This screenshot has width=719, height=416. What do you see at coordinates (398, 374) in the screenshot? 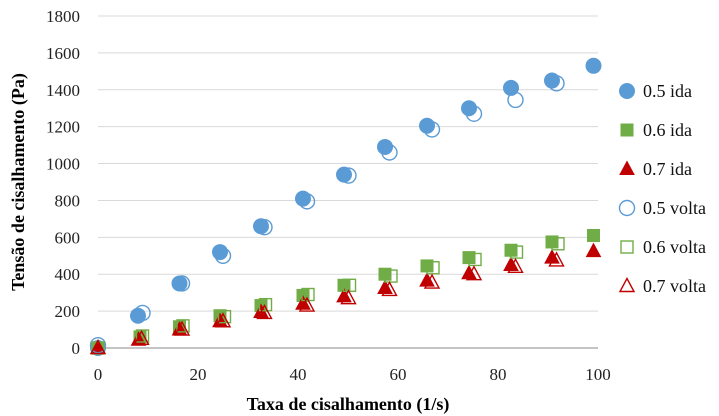
I see `x-tick-label: 60` at bounding box center [398, 374].